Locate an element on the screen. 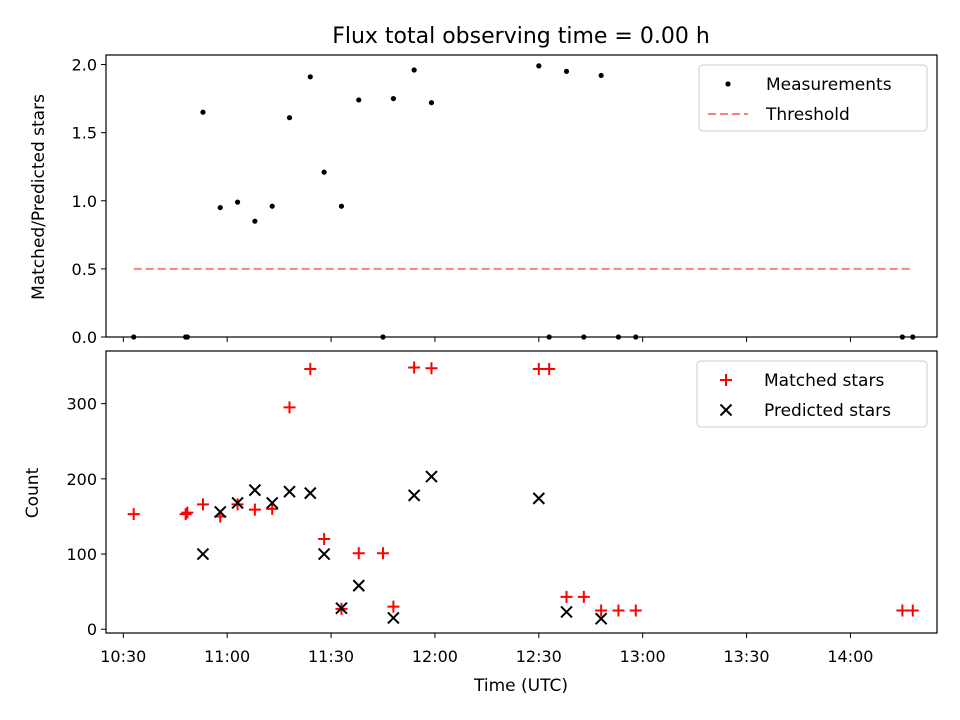  x-tick-label: 12:30 is located at coordinates (539, 656).